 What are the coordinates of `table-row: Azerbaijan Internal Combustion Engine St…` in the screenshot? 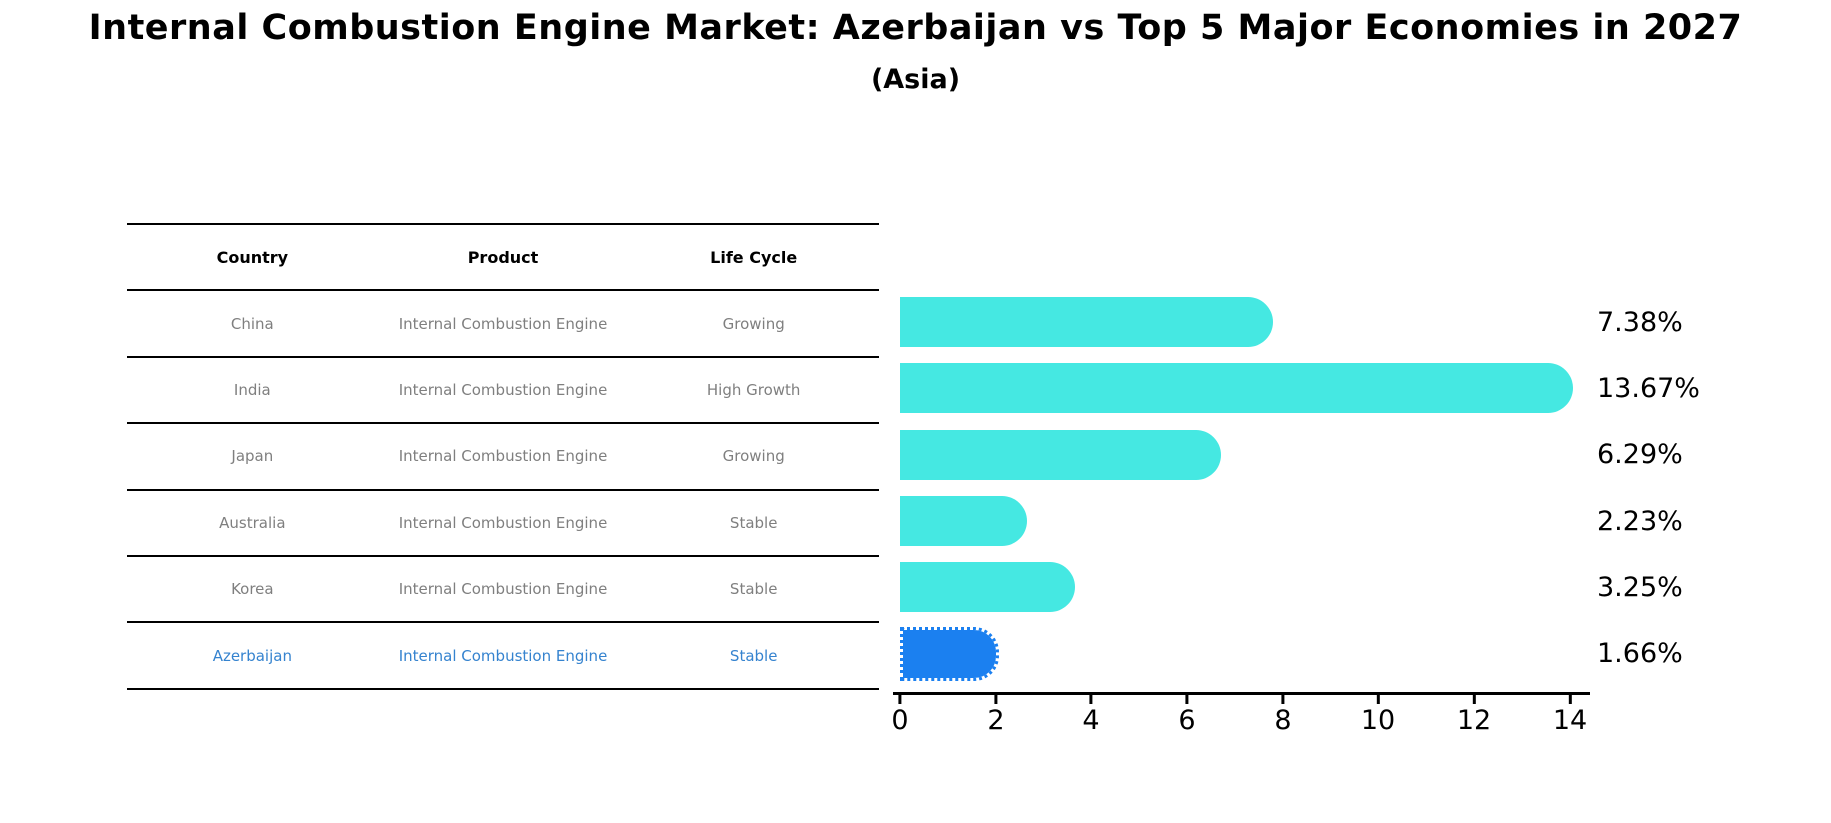 It's located at (503, 656).